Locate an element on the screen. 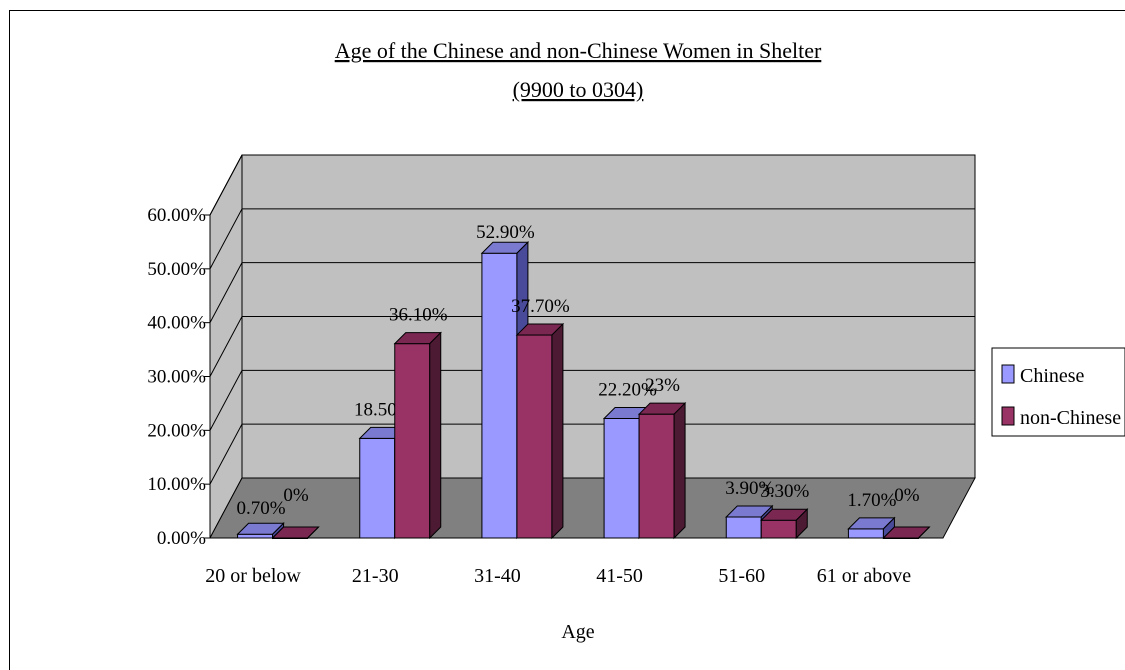  legend-label-chinese: Chinese is located at coordinates (1052, 376).